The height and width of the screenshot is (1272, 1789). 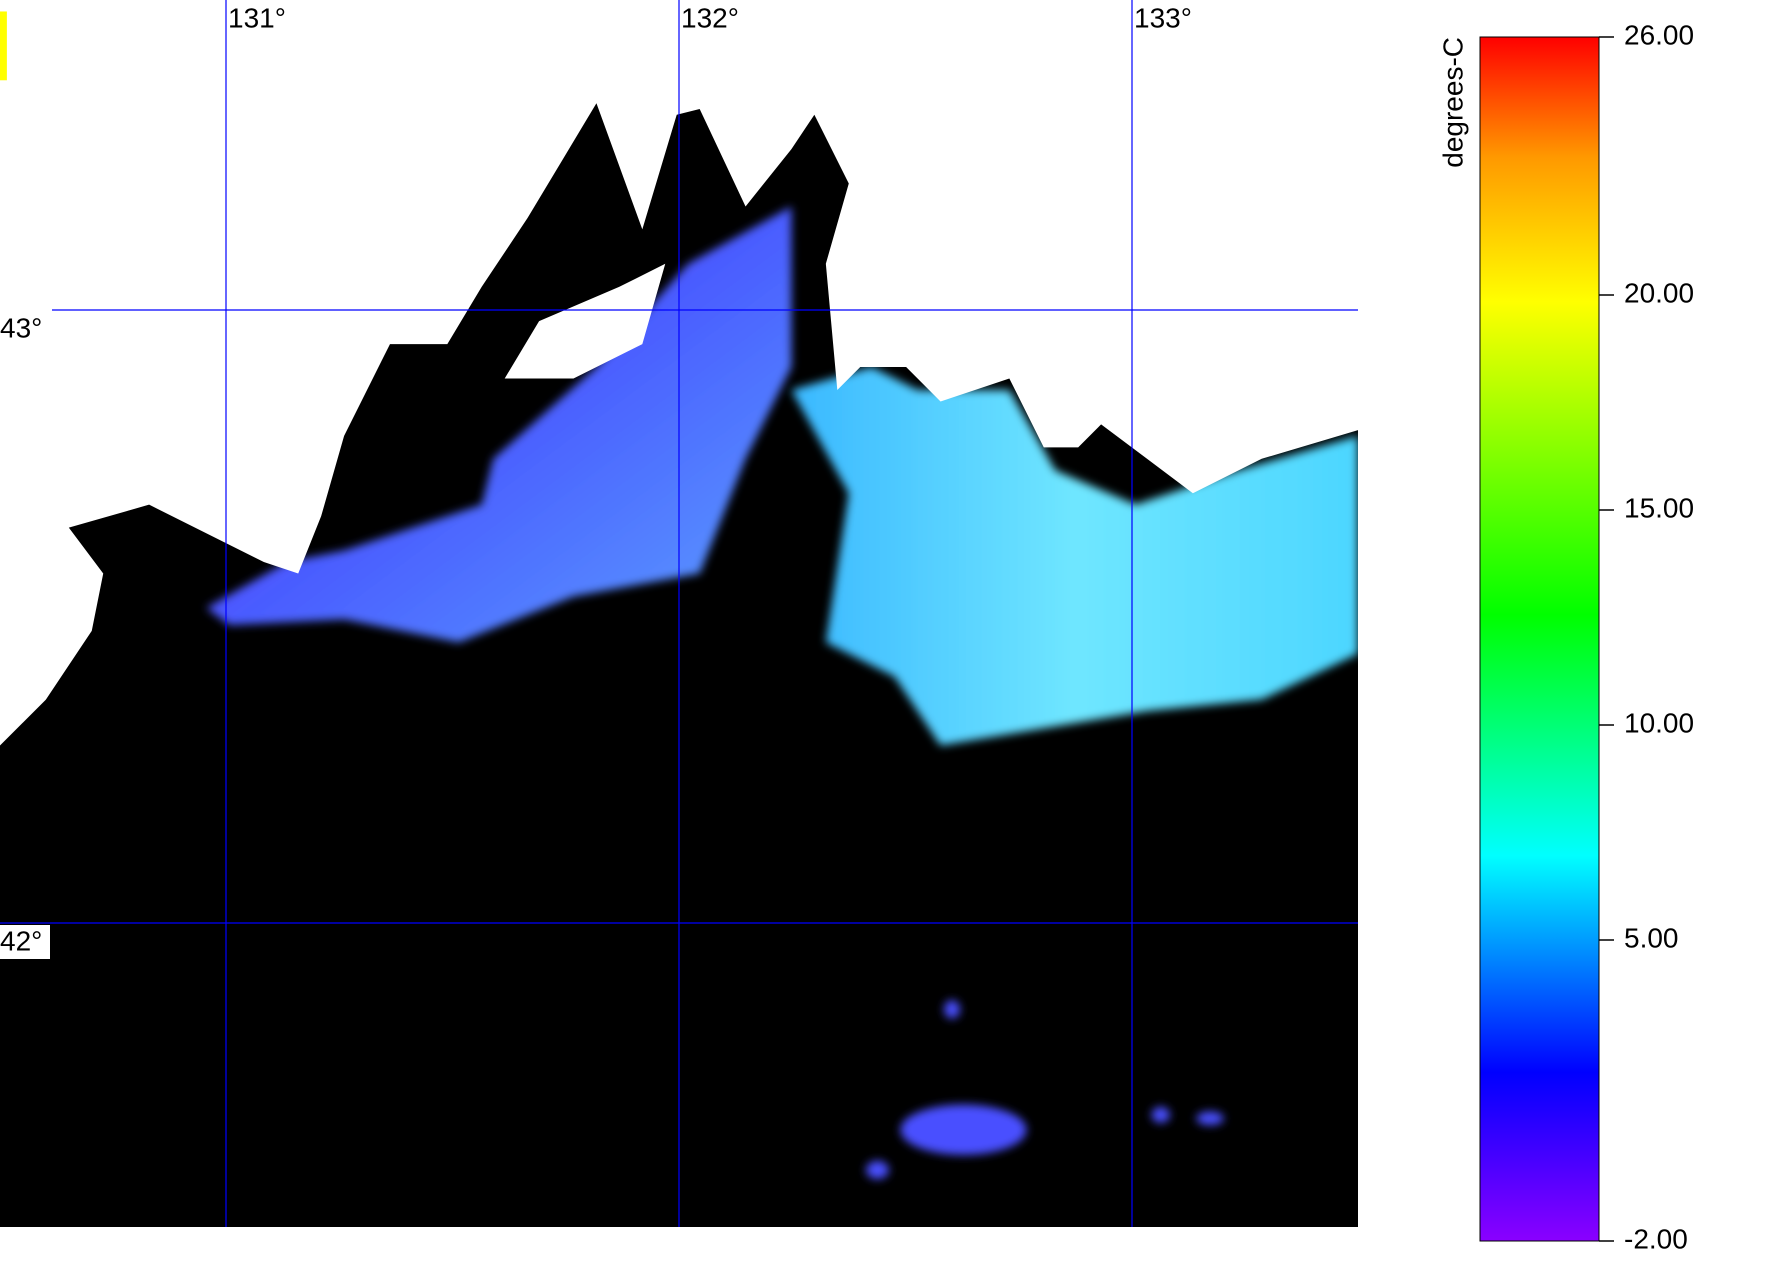 What do you see at coordinates (21, 327) in the screenshot?
I see `lat-label: 43°` at bounding box center [21, 327].